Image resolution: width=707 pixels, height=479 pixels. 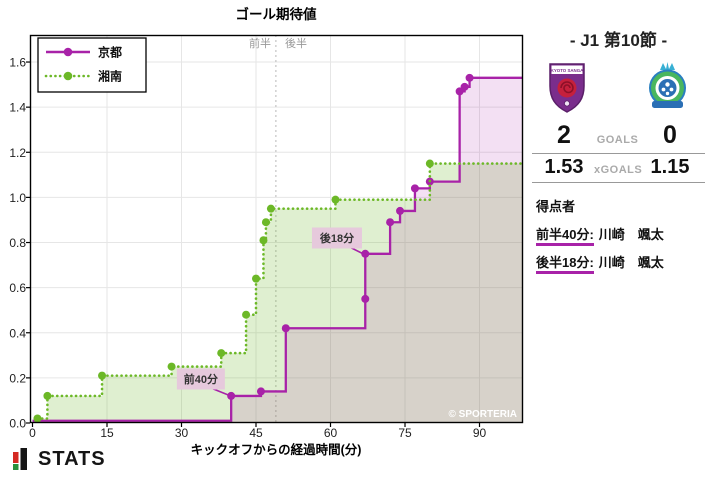 I want to click on scorer-1-time: 前半40分:, so click(x=565, y=236).